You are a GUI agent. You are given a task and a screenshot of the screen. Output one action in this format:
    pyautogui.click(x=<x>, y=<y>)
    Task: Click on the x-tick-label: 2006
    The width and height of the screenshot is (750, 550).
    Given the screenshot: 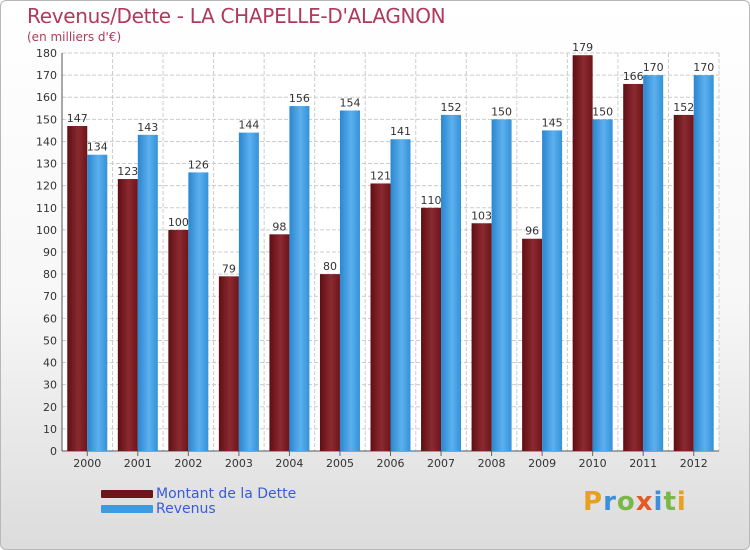 What is the action you would take?
    pyautogui.click(x=391, y=463)
    